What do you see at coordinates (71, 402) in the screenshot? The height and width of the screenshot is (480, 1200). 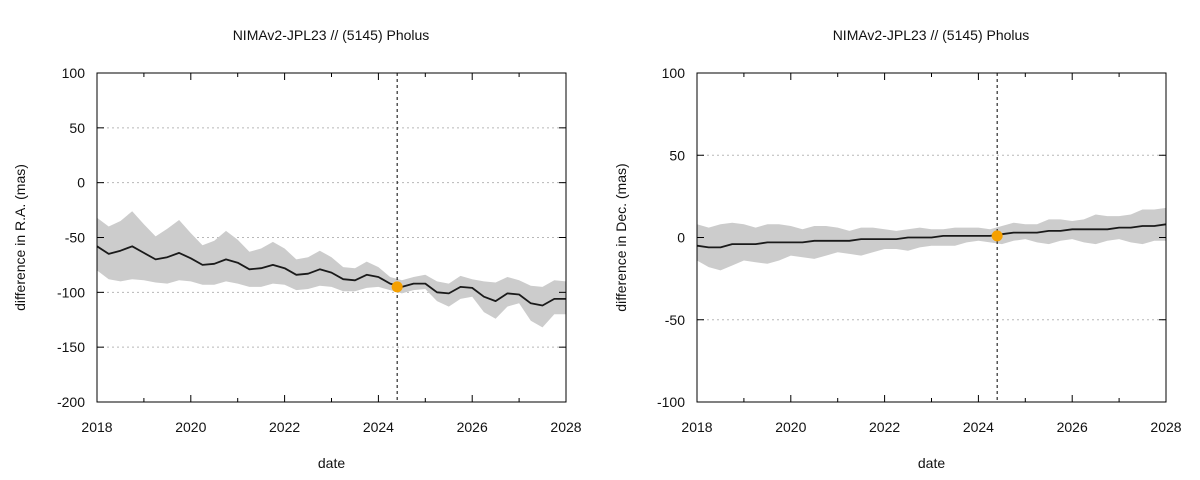 I see `y-tick-label: -200` at bounding box center [71, 402].